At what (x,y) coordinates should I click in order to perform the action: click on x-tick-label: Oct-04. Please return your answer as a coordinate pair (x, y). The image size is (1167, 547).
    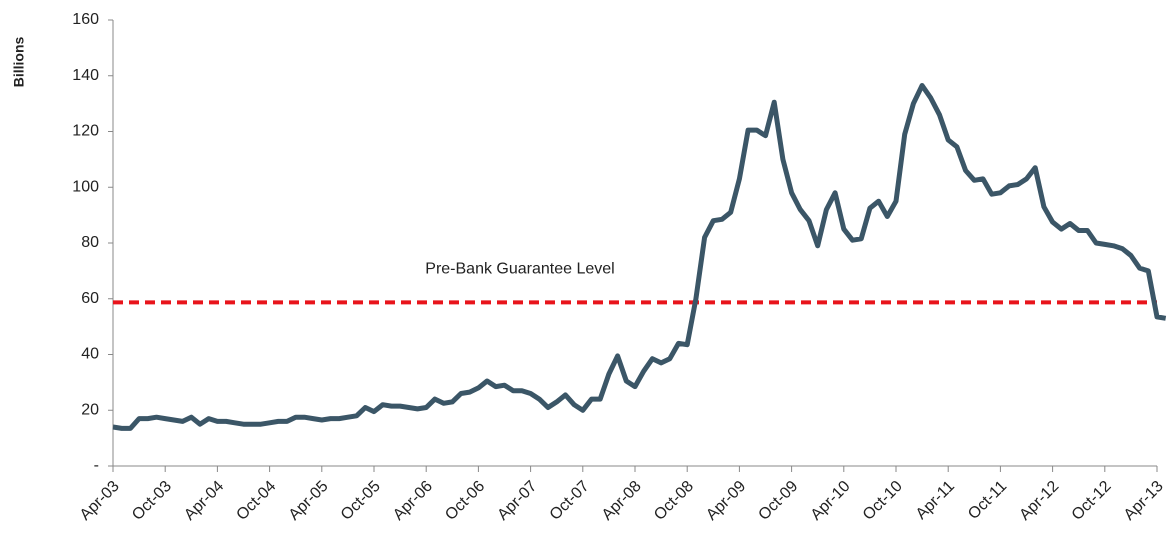
    Looking at the image, I should click on (256, 501).